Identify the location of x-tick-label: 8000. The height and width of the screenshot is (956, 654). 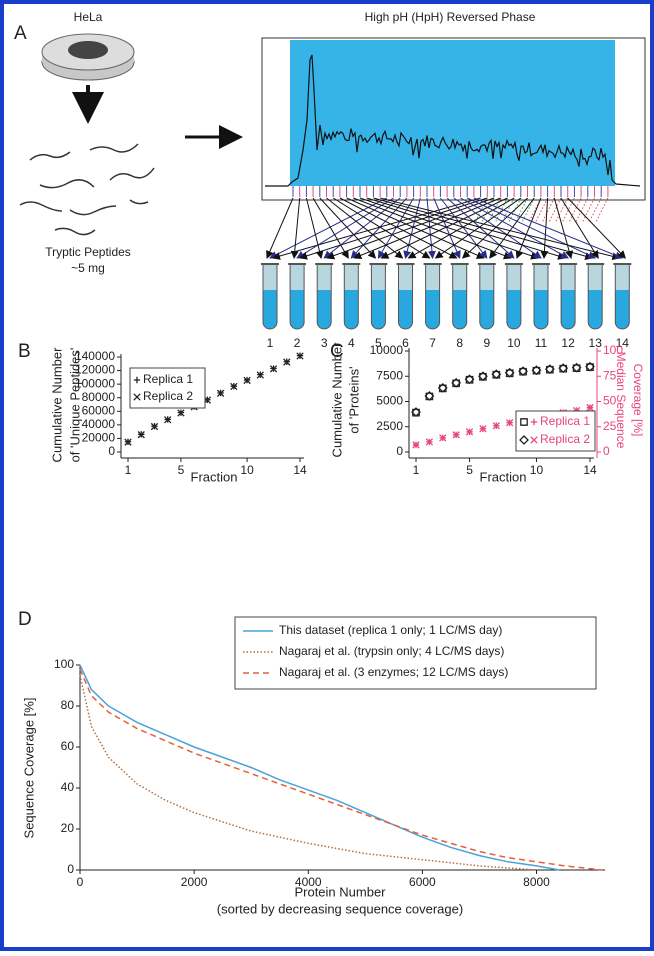
(536, 882).